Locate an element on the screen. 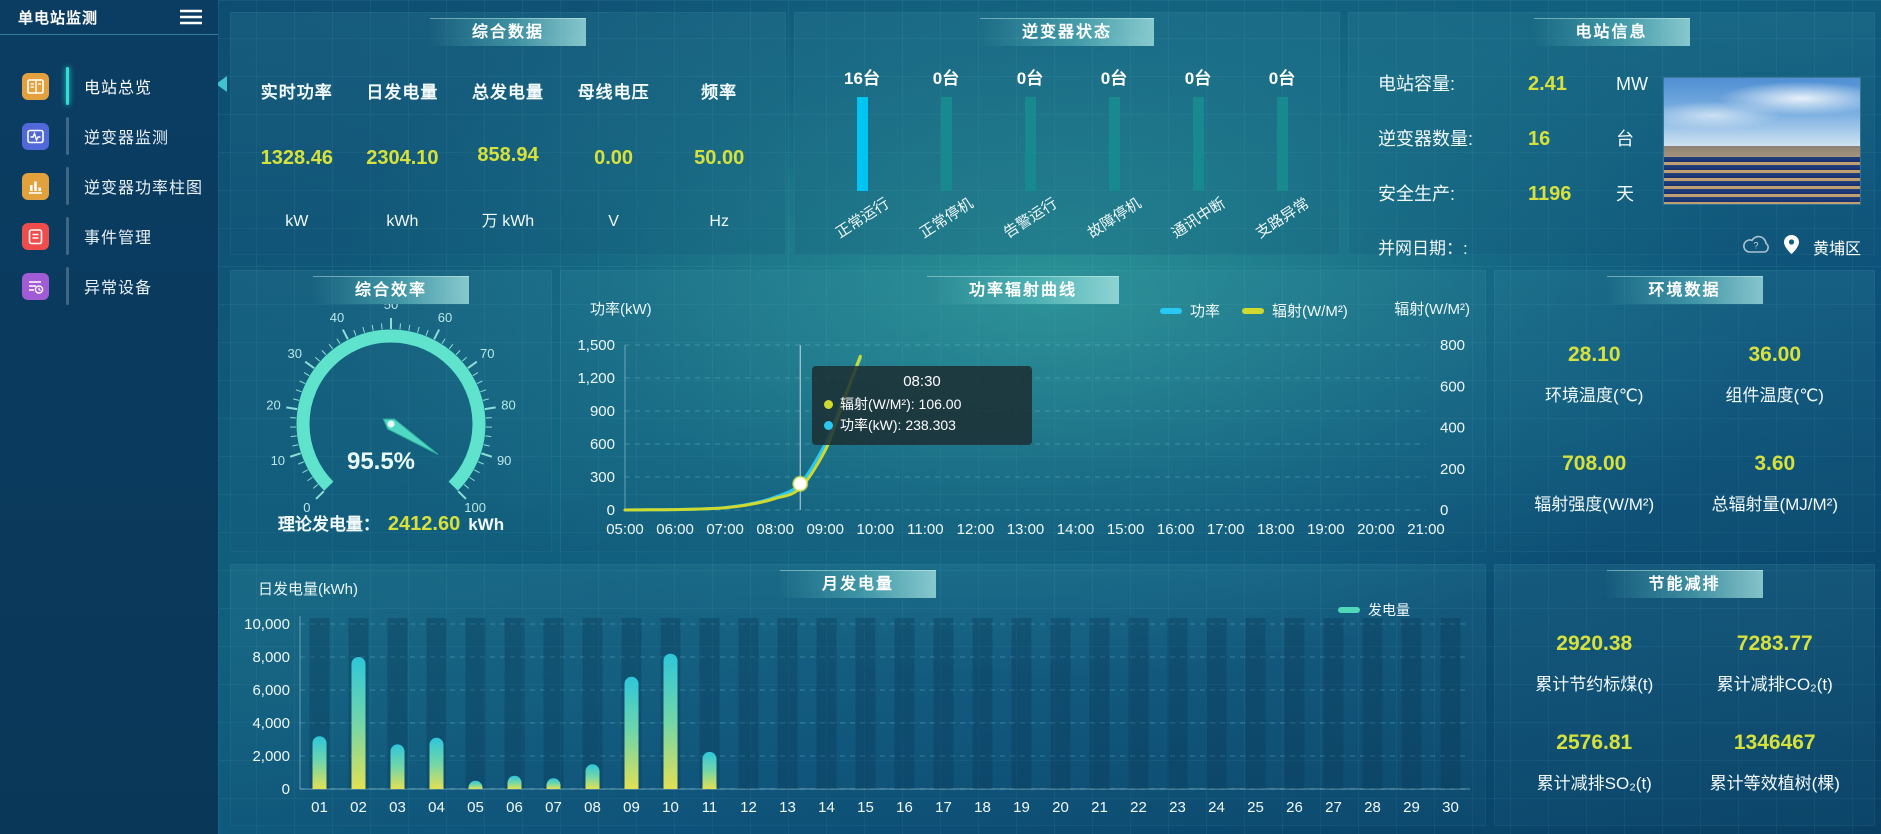 The height and width of the screenshot is (834, 1881). gauge-arc is located at coordinates (391, 410).